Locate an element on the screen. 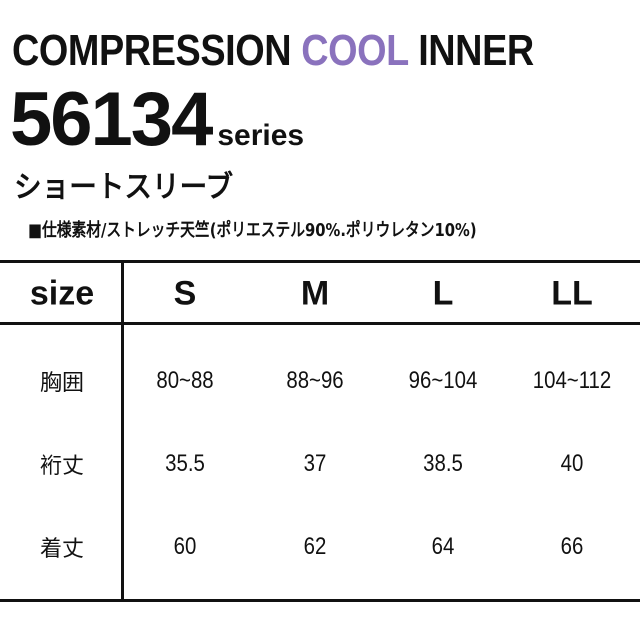 This screenshot has height=640, width=640. size-header-ll: LL is located at coordinates (572, 293).